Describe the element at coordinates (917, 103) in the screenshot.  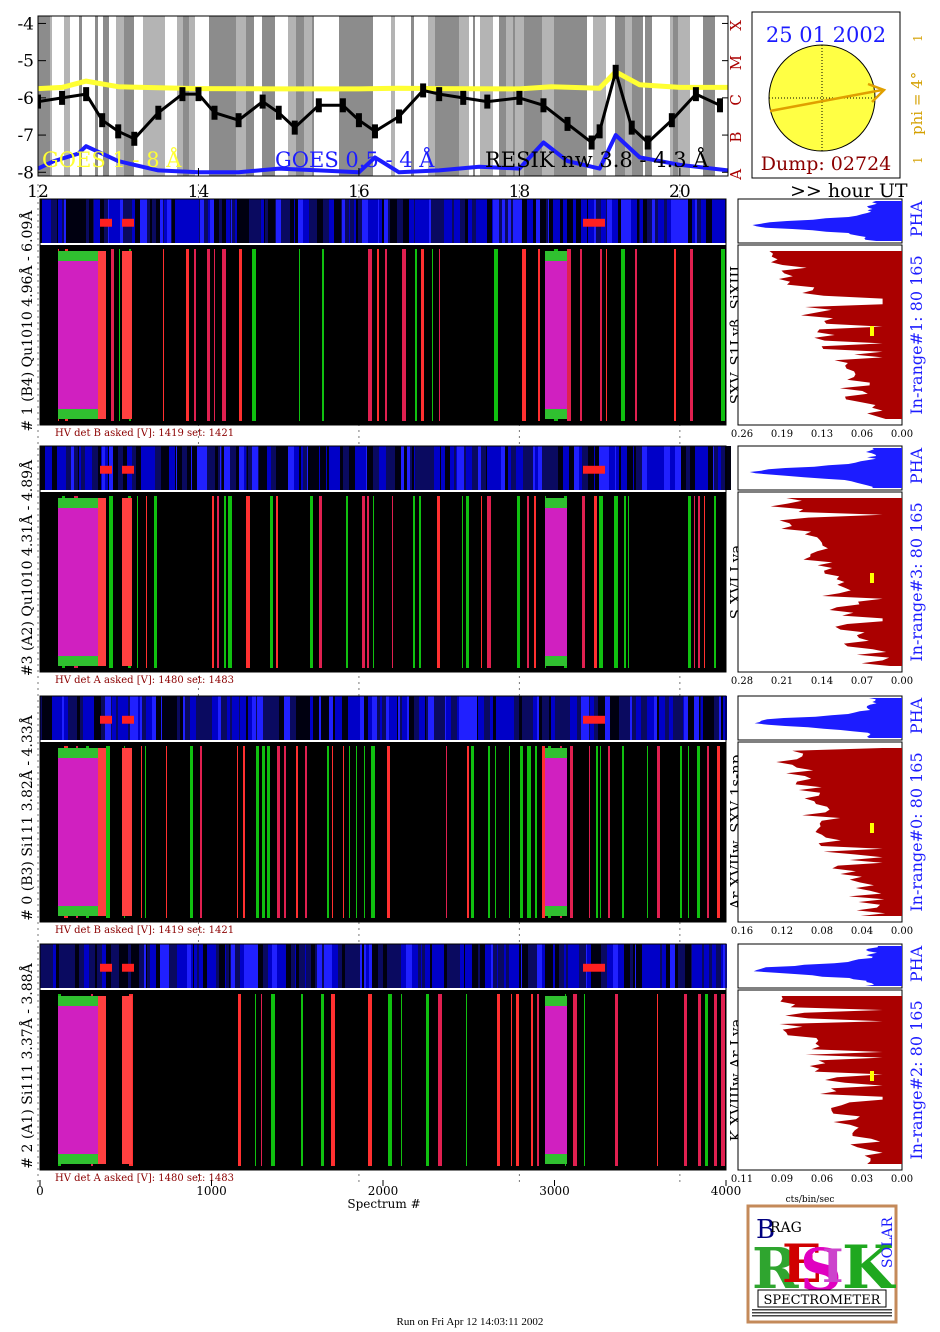
I see `phi-angle-label: phi = 4°` at that location.